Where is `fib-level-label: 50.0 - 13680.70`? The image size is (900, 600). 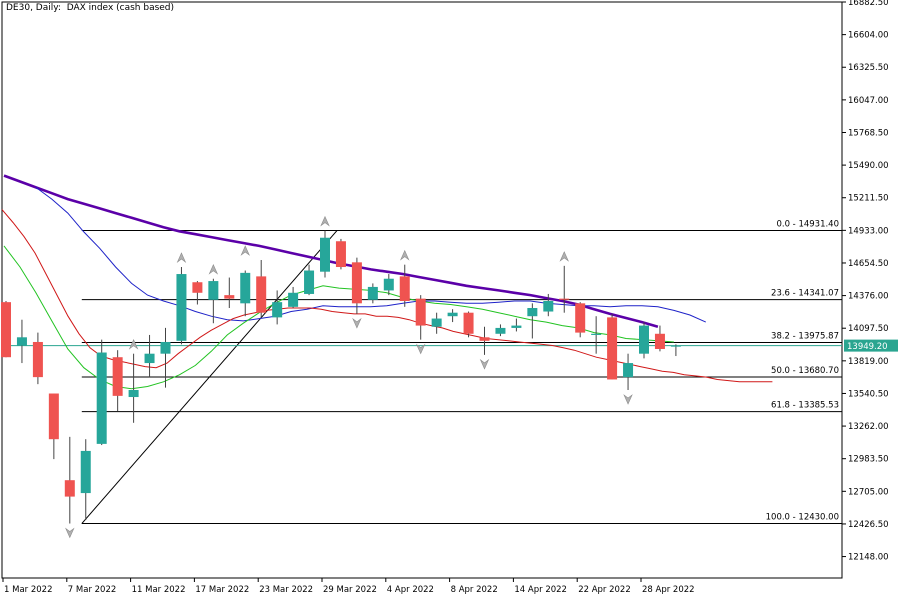
fib-level-label: 50.0 - 13680.70 is located at coordinates (805, 371).